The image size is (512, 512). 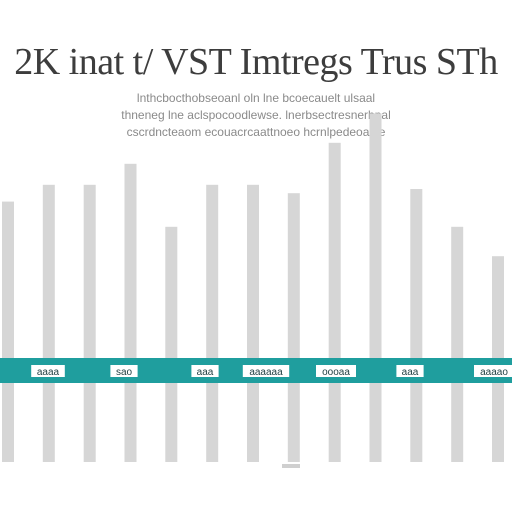 I want to click on band-label-7: aaaao, so click(x=494, y=372).